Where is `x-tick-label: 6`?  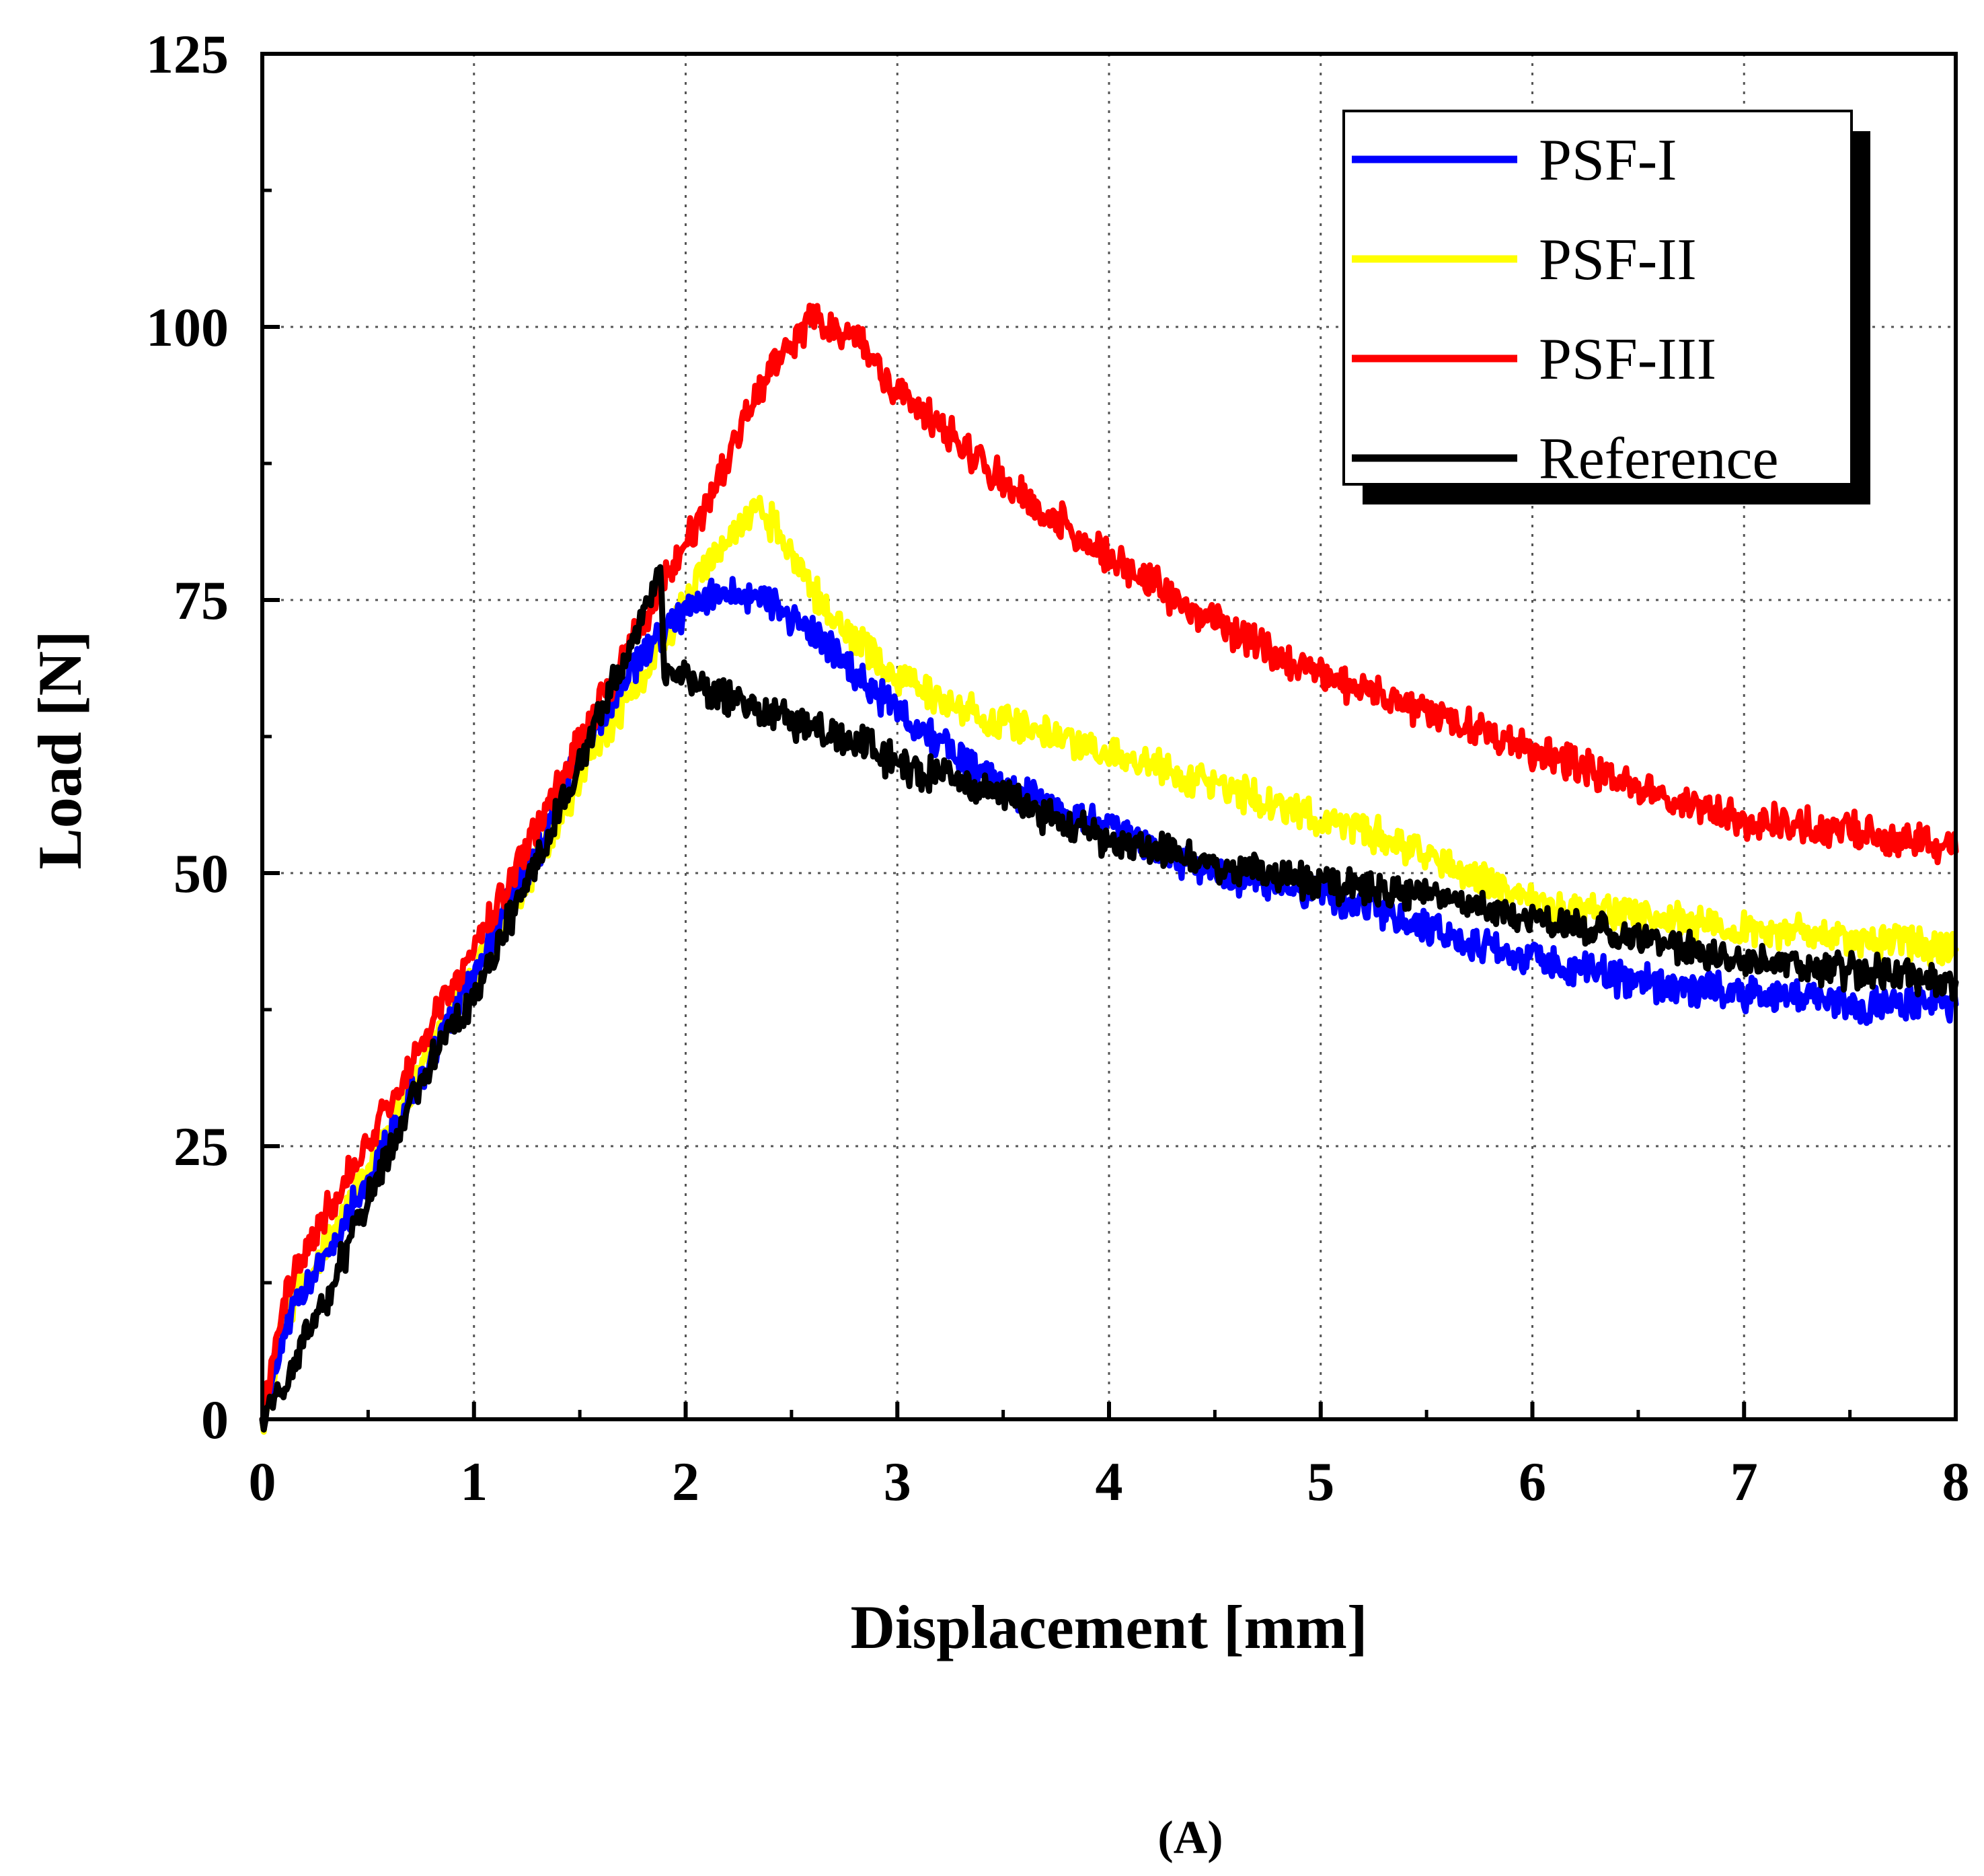
x-tick-label: 6 is located at coordinates (1532, 1481).